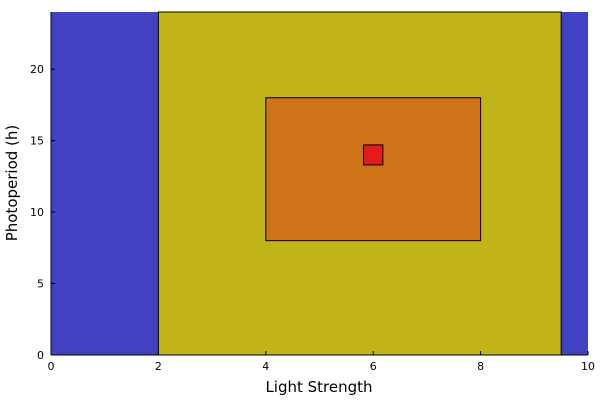  I want to click on y-axis-ticks: 0 5 10 15 20, so click(42, 212).